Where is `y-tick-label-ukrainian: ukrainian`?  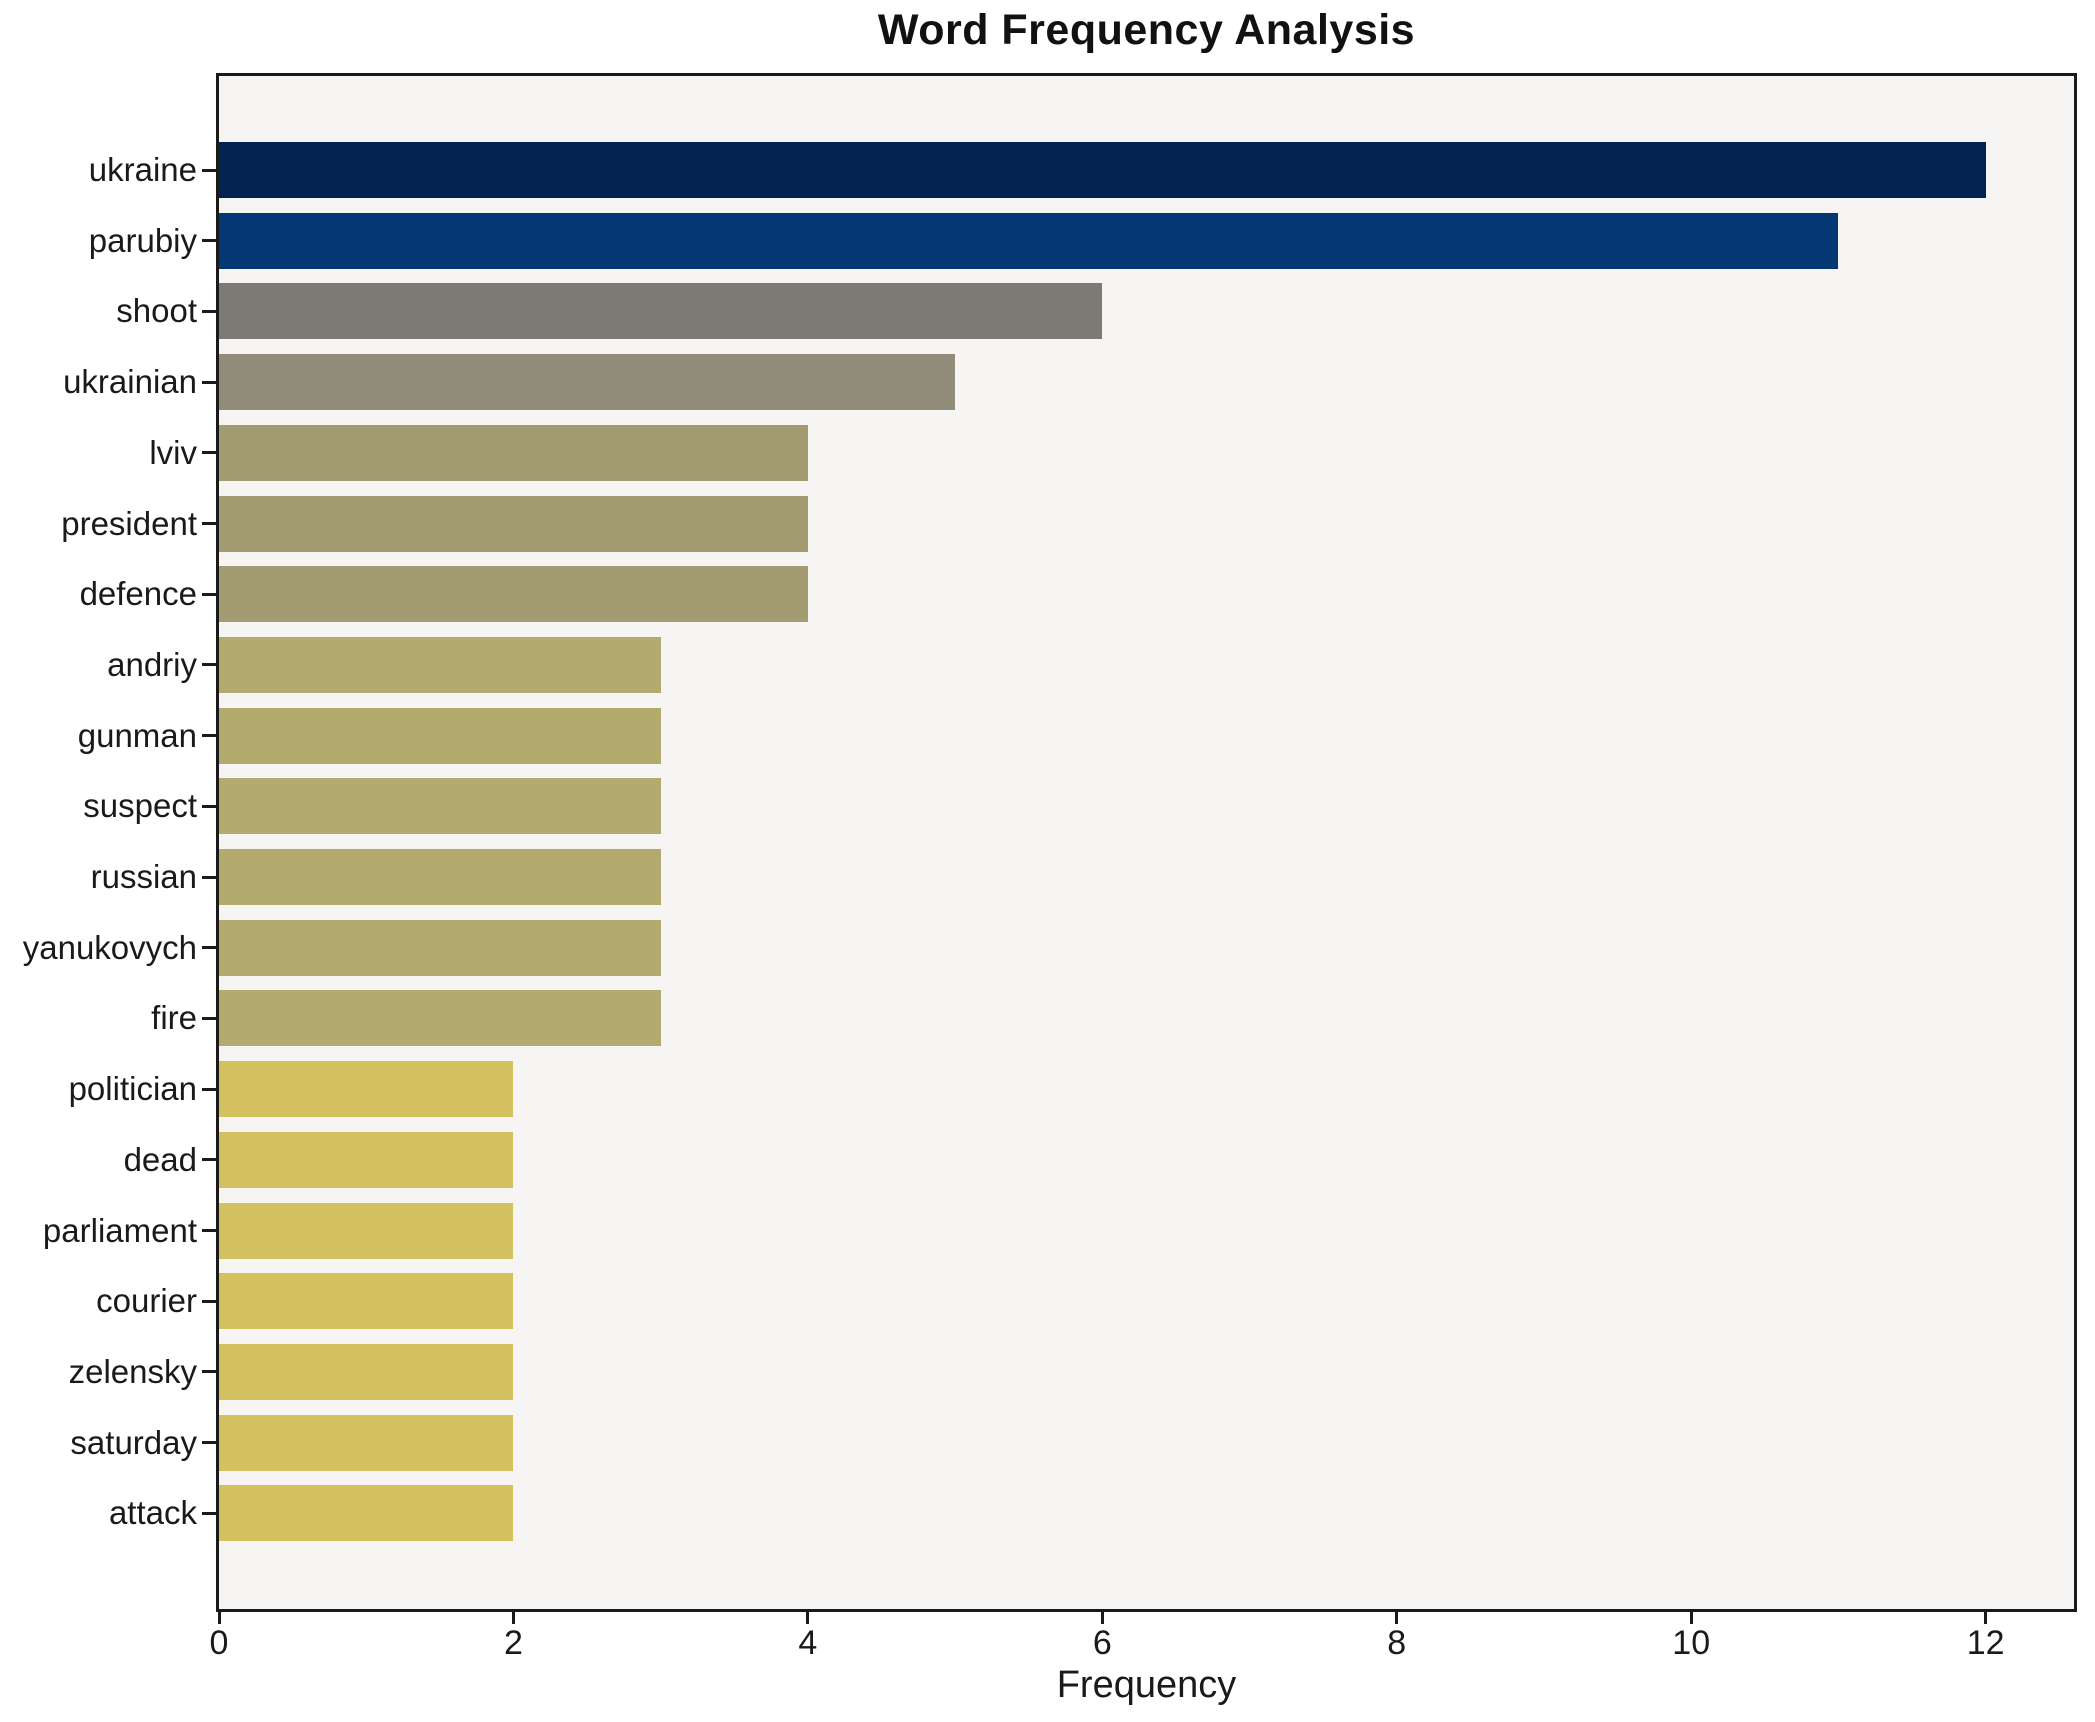
y-tick-label-ukrainian: ukrainian is located at coordinates (130, 382).